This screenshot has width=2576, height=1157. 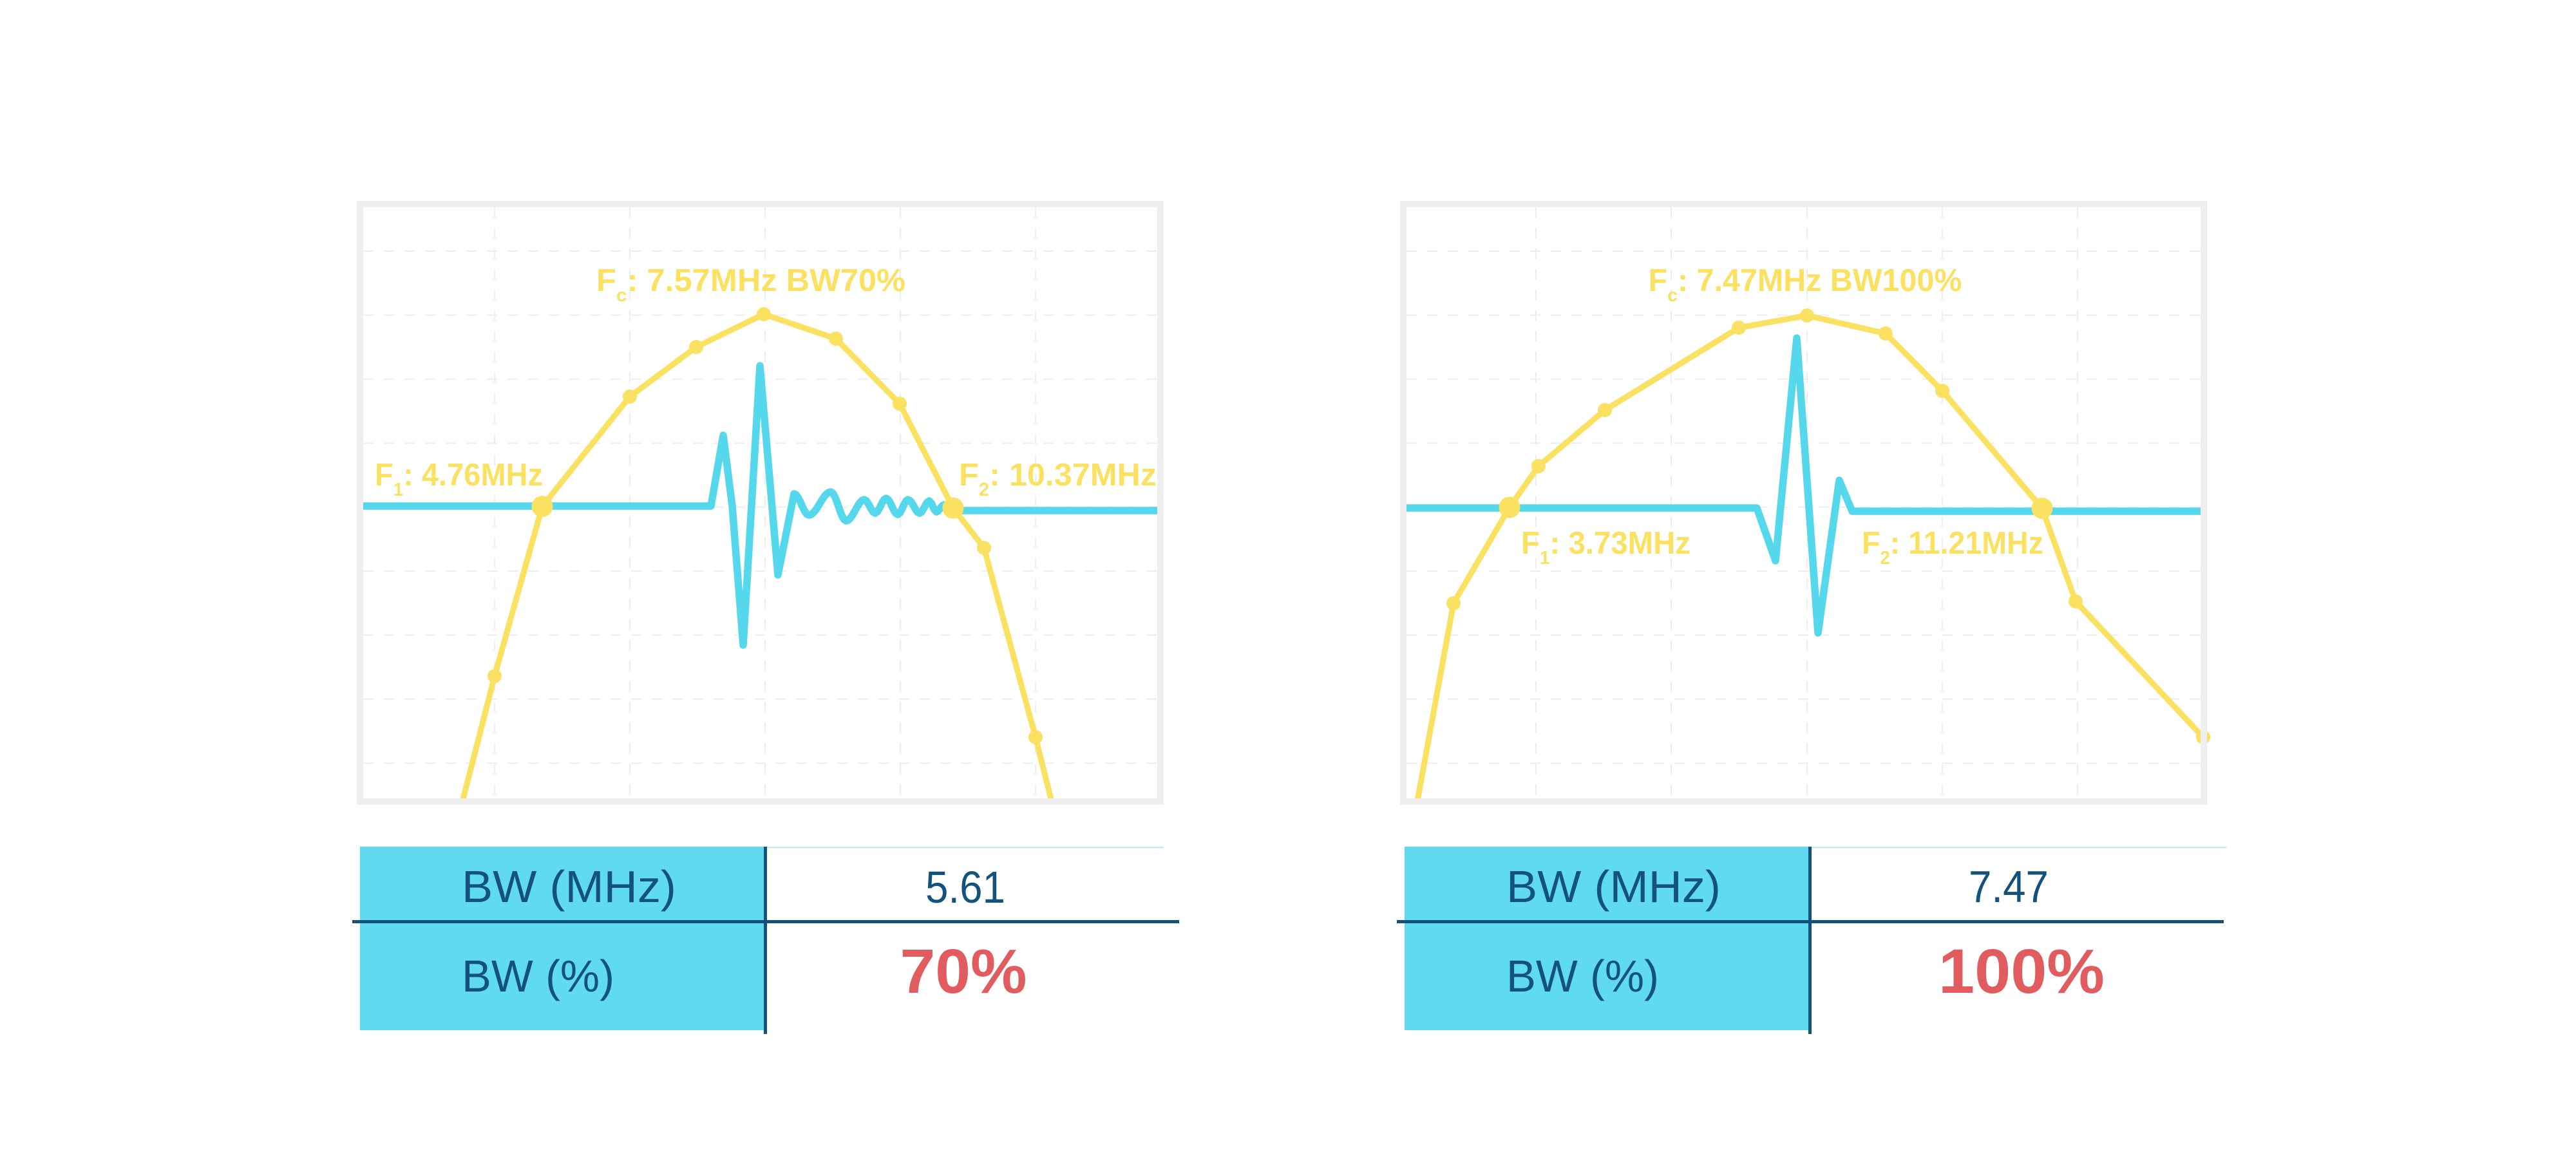 What do you see at coordinates (1605, 547) in the screenshot?
I see `svg-text: F1: 3.73MHz` at bounding box center [1605, 547].